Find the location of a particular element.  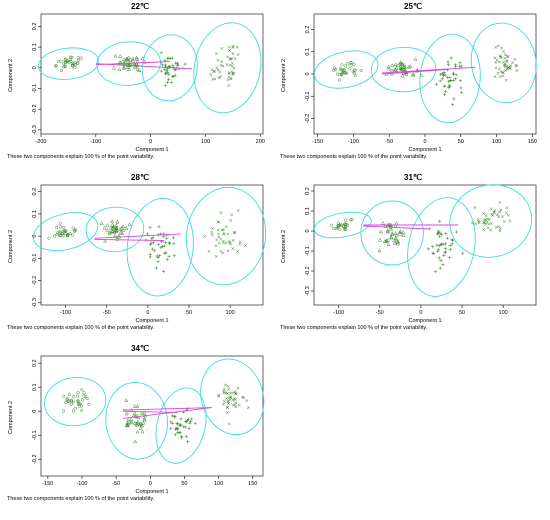

panel-title: 28℃ is located at coordinates (140, 177).